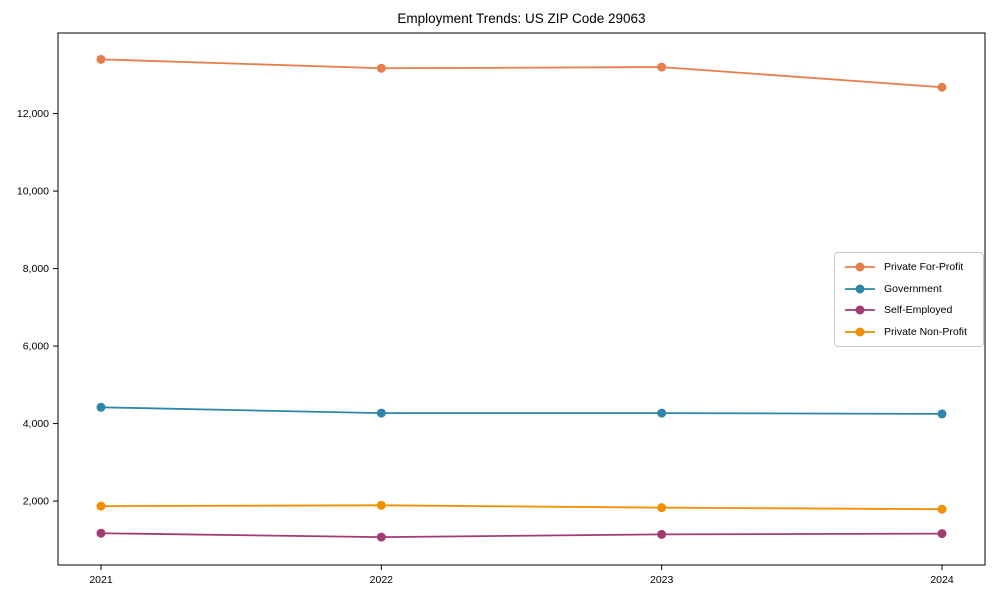 This screenshot has width=1000, height=600. I want to click on y-tick-label: 2,000, so click(36, 502).